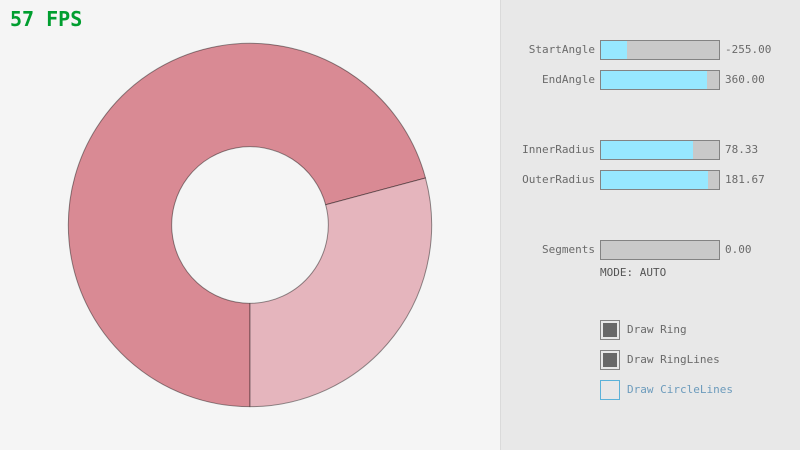  Describe the element at coordinates (341, 292) in the screenshot. I see `ring-single-segment` at that location.